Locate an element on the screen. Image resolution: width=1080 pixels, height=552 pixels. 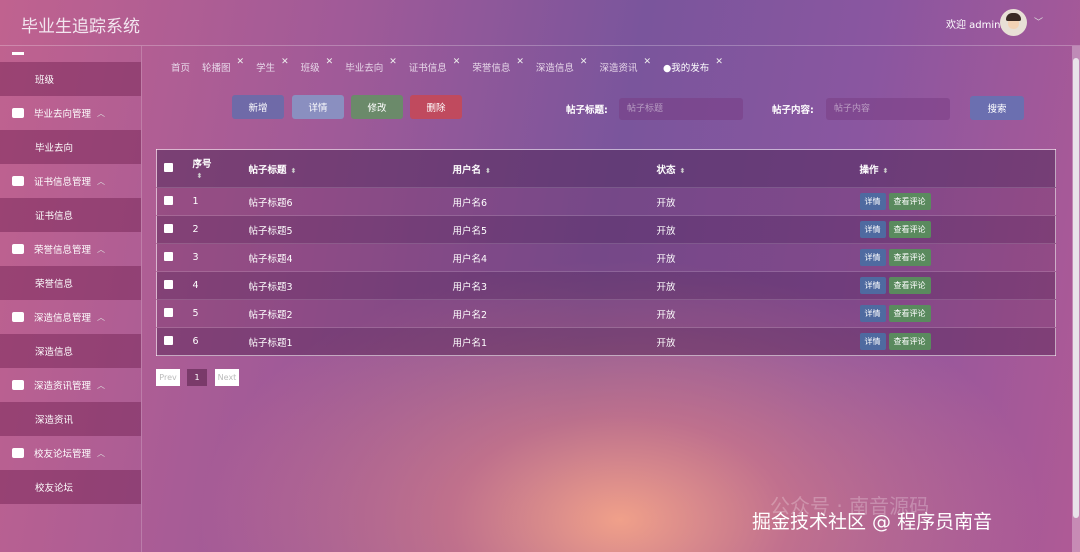
tab: 学生 ✕ is located at coordinates (272, 65).